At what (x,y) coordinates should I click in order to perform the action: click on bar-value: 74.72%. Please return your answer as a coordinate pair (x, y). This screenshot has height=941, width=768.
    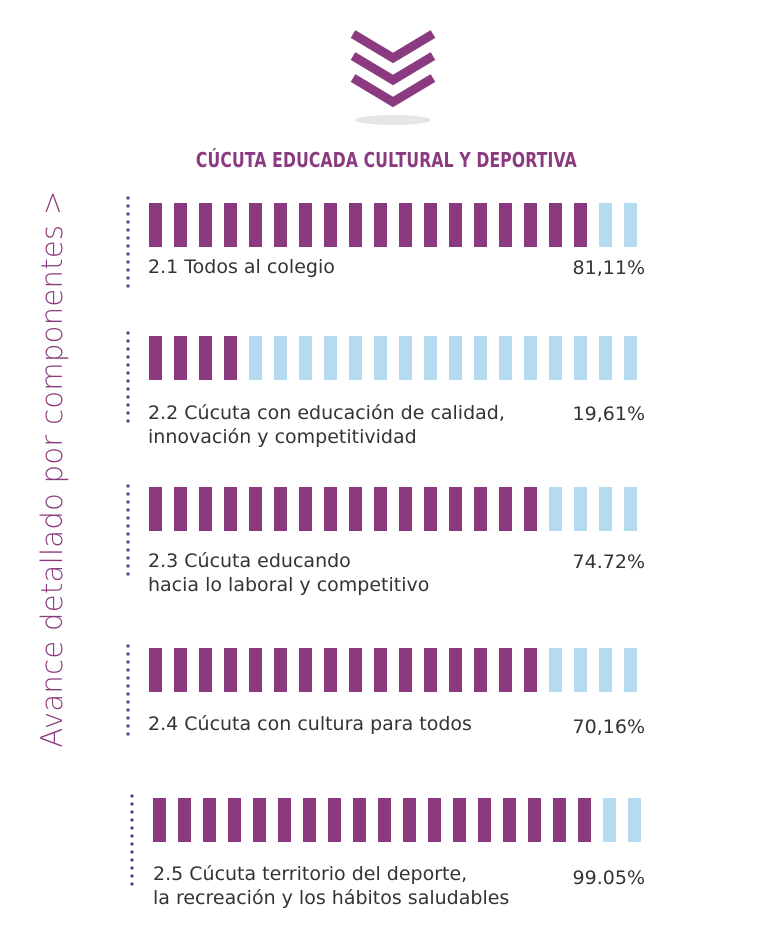
    Looking at the image, I should click on (608, 562).